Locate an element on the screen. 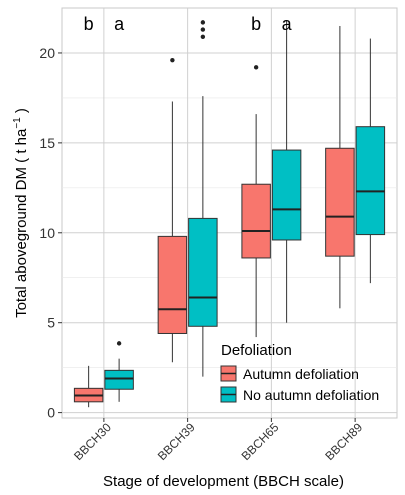 Image resolution: width=405 pixels, height=495 pixels. y-tick-label: 15 is located at coordinates (47, 143).